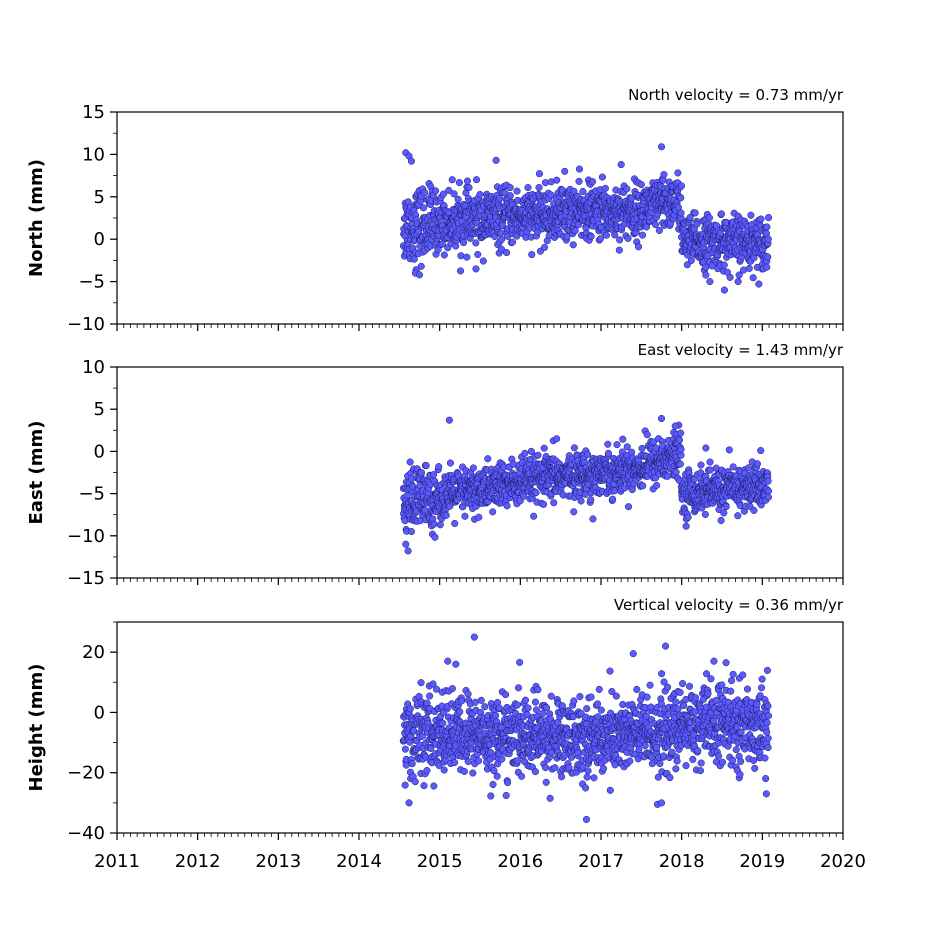 This screenshot has width=937, height=937. What do you see at coordinates (99, 712) in the screenshot?
I see `height-ytick-label: 0` at bounding box center [99, 712].